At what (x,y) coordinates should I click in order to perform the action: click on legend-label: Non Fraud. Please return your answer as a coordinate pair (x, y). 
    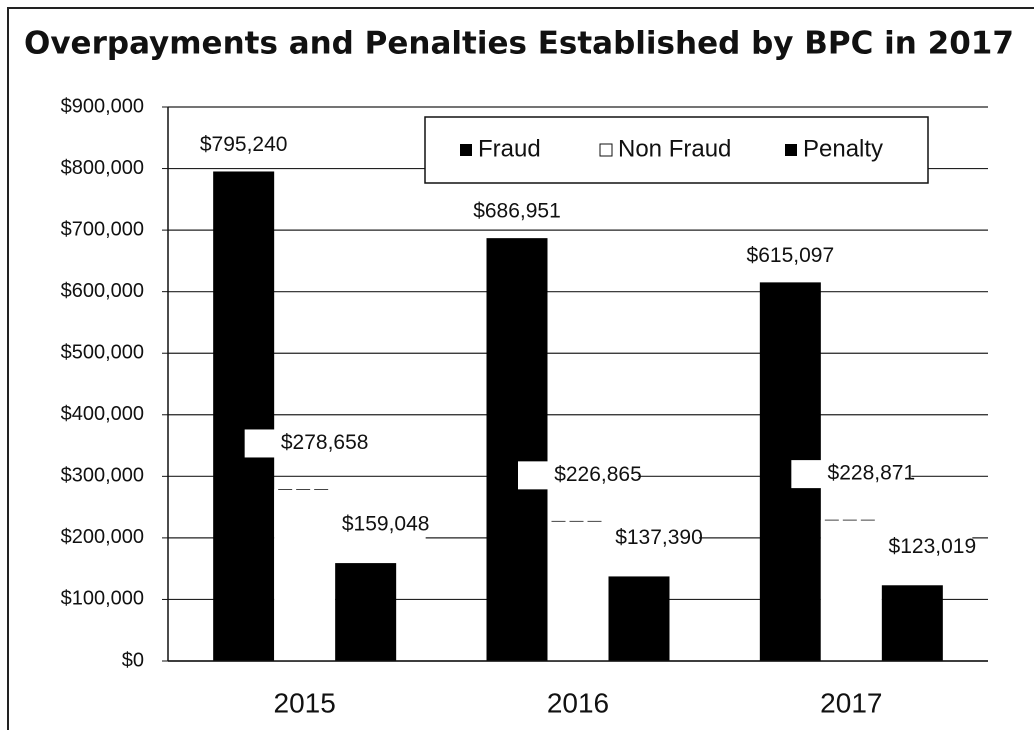
    Looking at the image, I should click on (674, 148).